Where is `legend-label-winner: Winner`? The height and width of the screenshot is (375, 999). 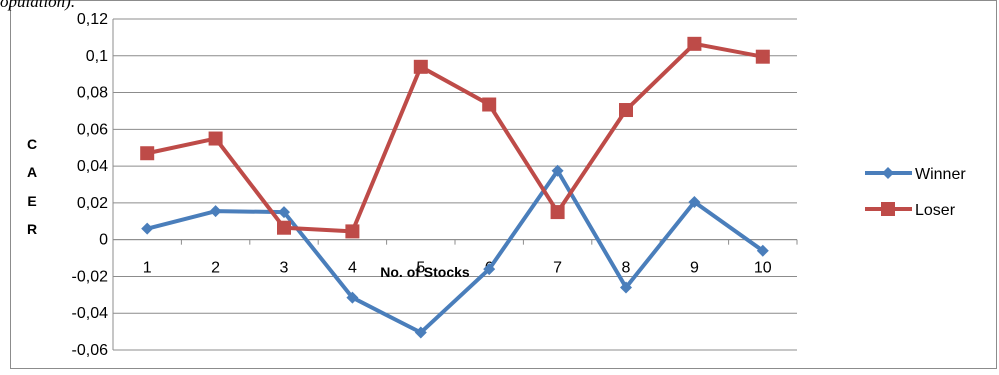 legend-label-winner: Winner is located at coordinates (940, 174).